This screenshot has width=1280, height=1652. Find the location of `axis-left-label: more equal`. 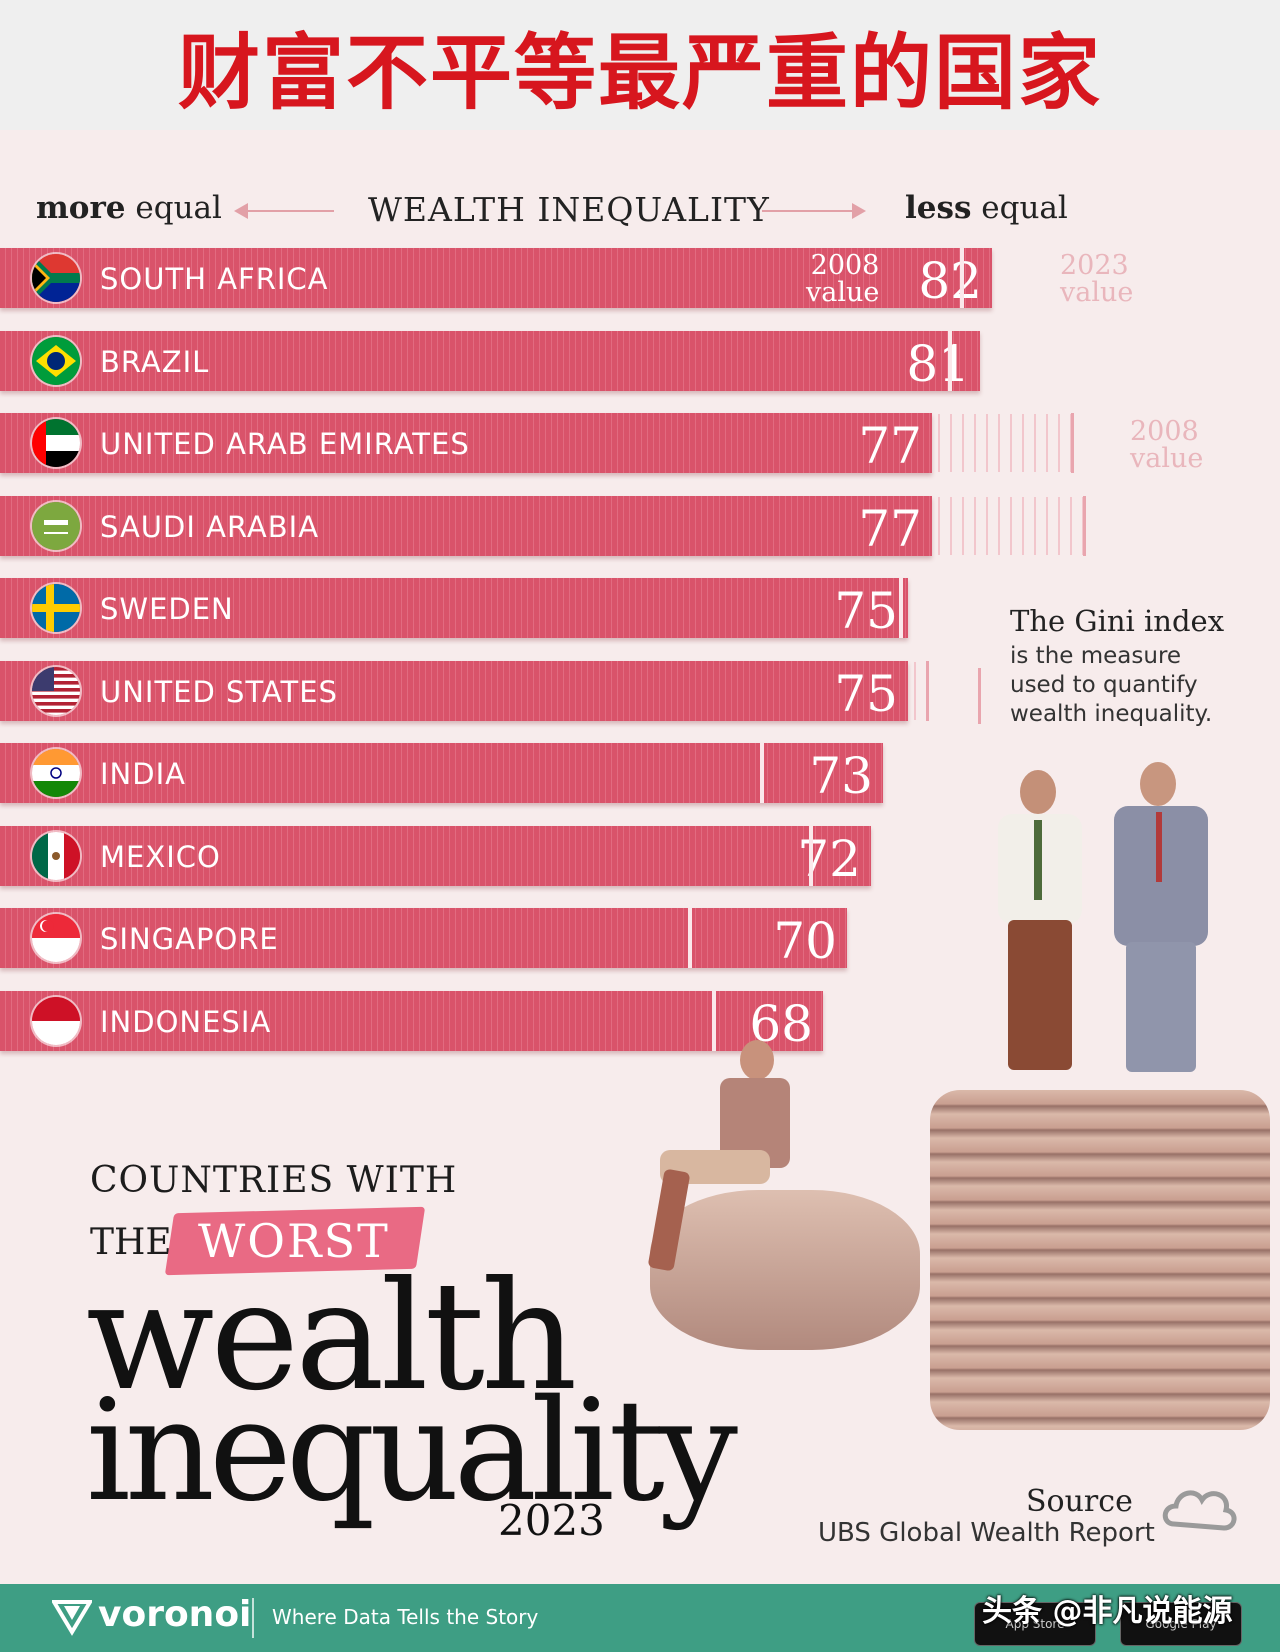

axis-left-label: more equal is located at coordinates (129, 208).